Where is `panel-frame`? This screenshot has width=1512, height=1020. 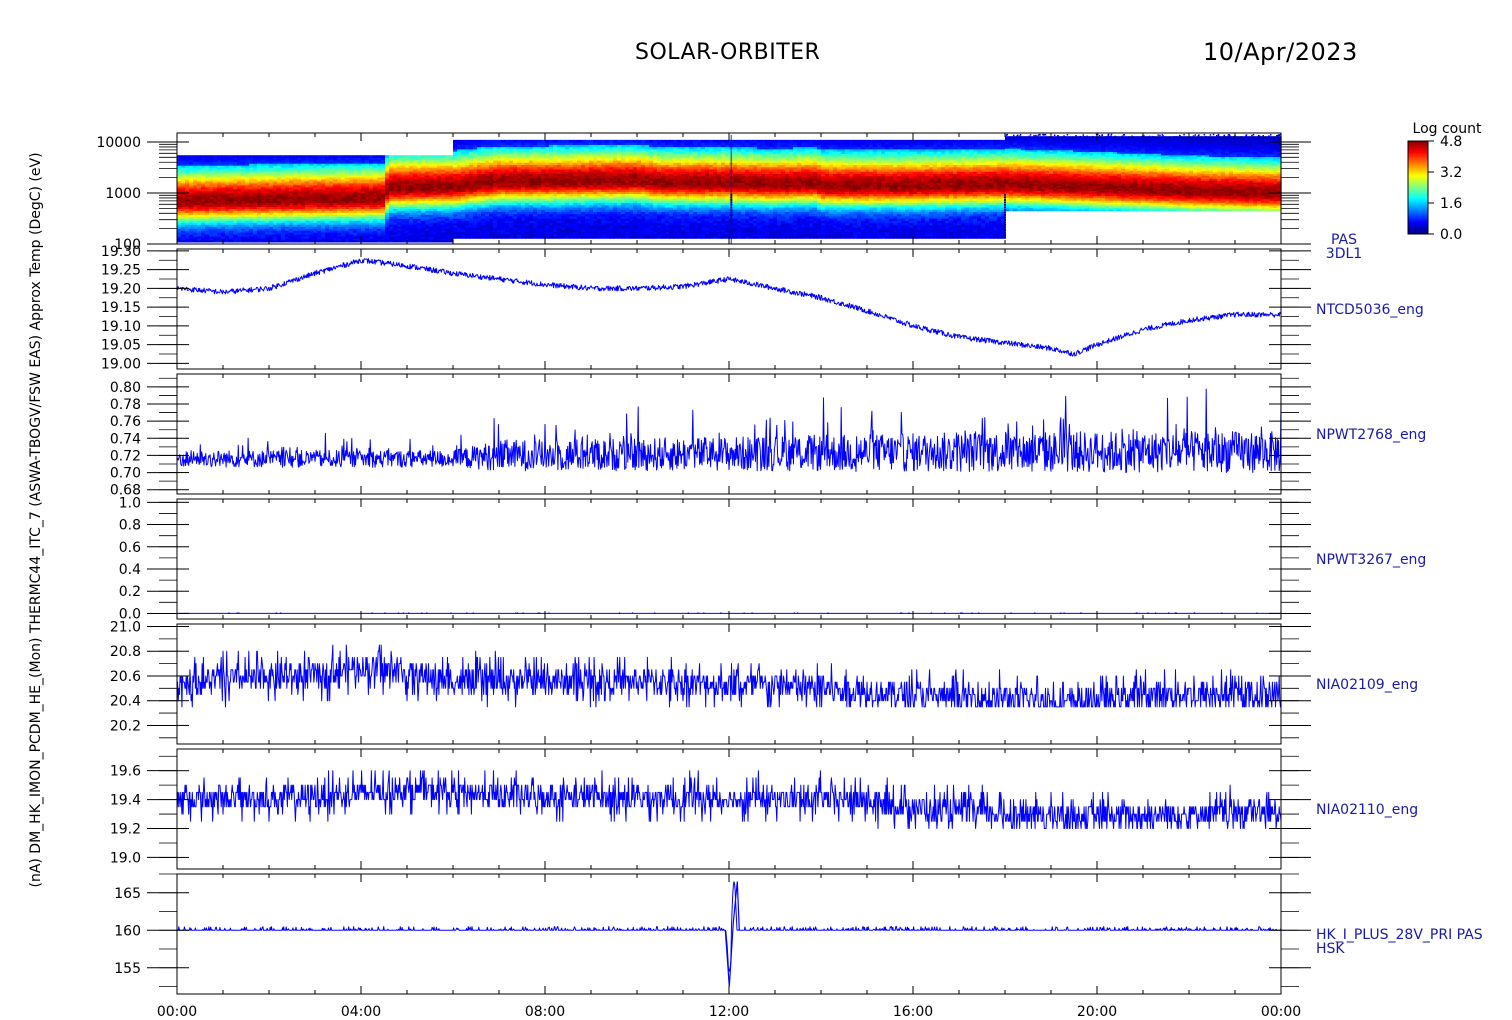
panel-frame is located at coordinates (729, 559).